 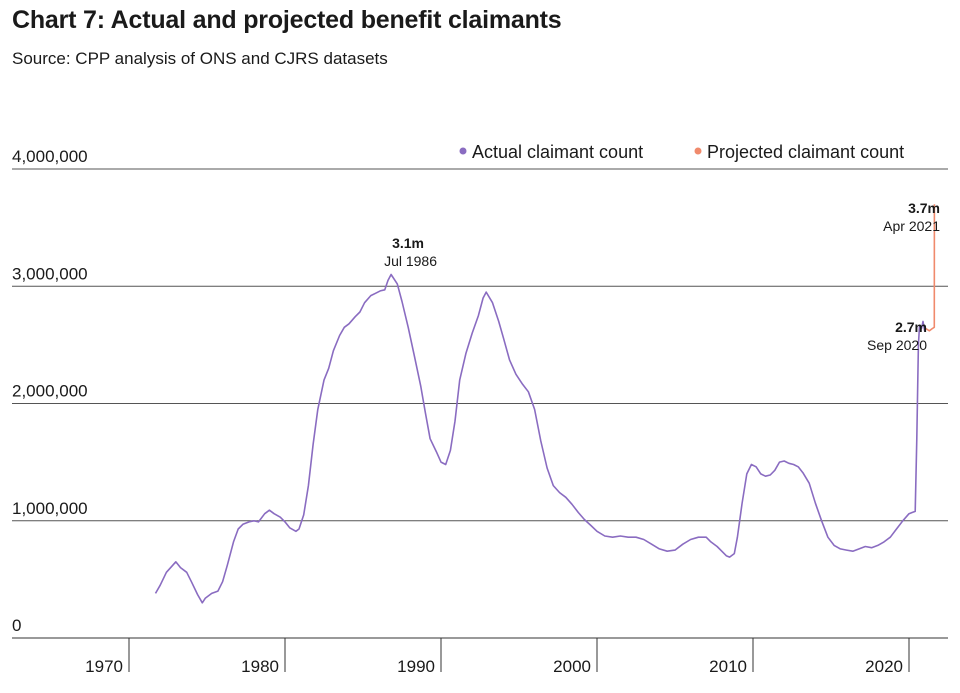 I want to click on annotations: 3.1m Jul 1986 3.7m Apr 2021 2.7m Sep 2020, so click(x=662, y=276).